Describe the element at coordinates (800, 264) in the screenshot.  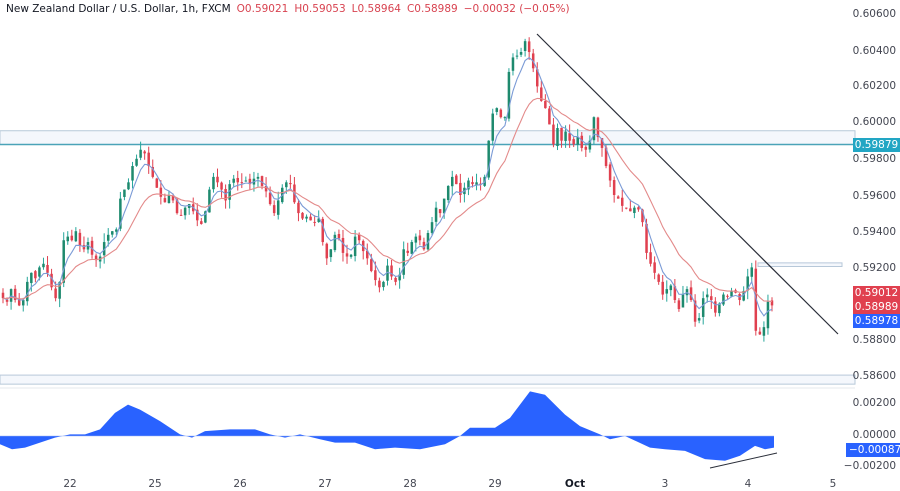
I see `minor-resistance-zone` at that location.